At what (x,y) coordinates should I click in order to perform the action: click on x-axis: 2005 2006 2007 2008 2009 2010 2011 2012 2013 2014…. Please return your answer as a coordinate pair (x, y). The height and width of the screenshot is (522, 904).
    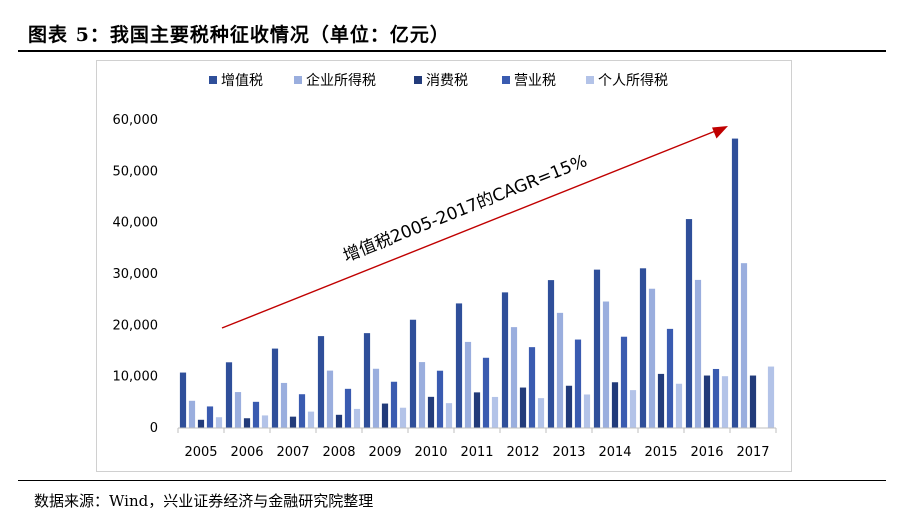
    Looking at the image, I should click on (477, 443).